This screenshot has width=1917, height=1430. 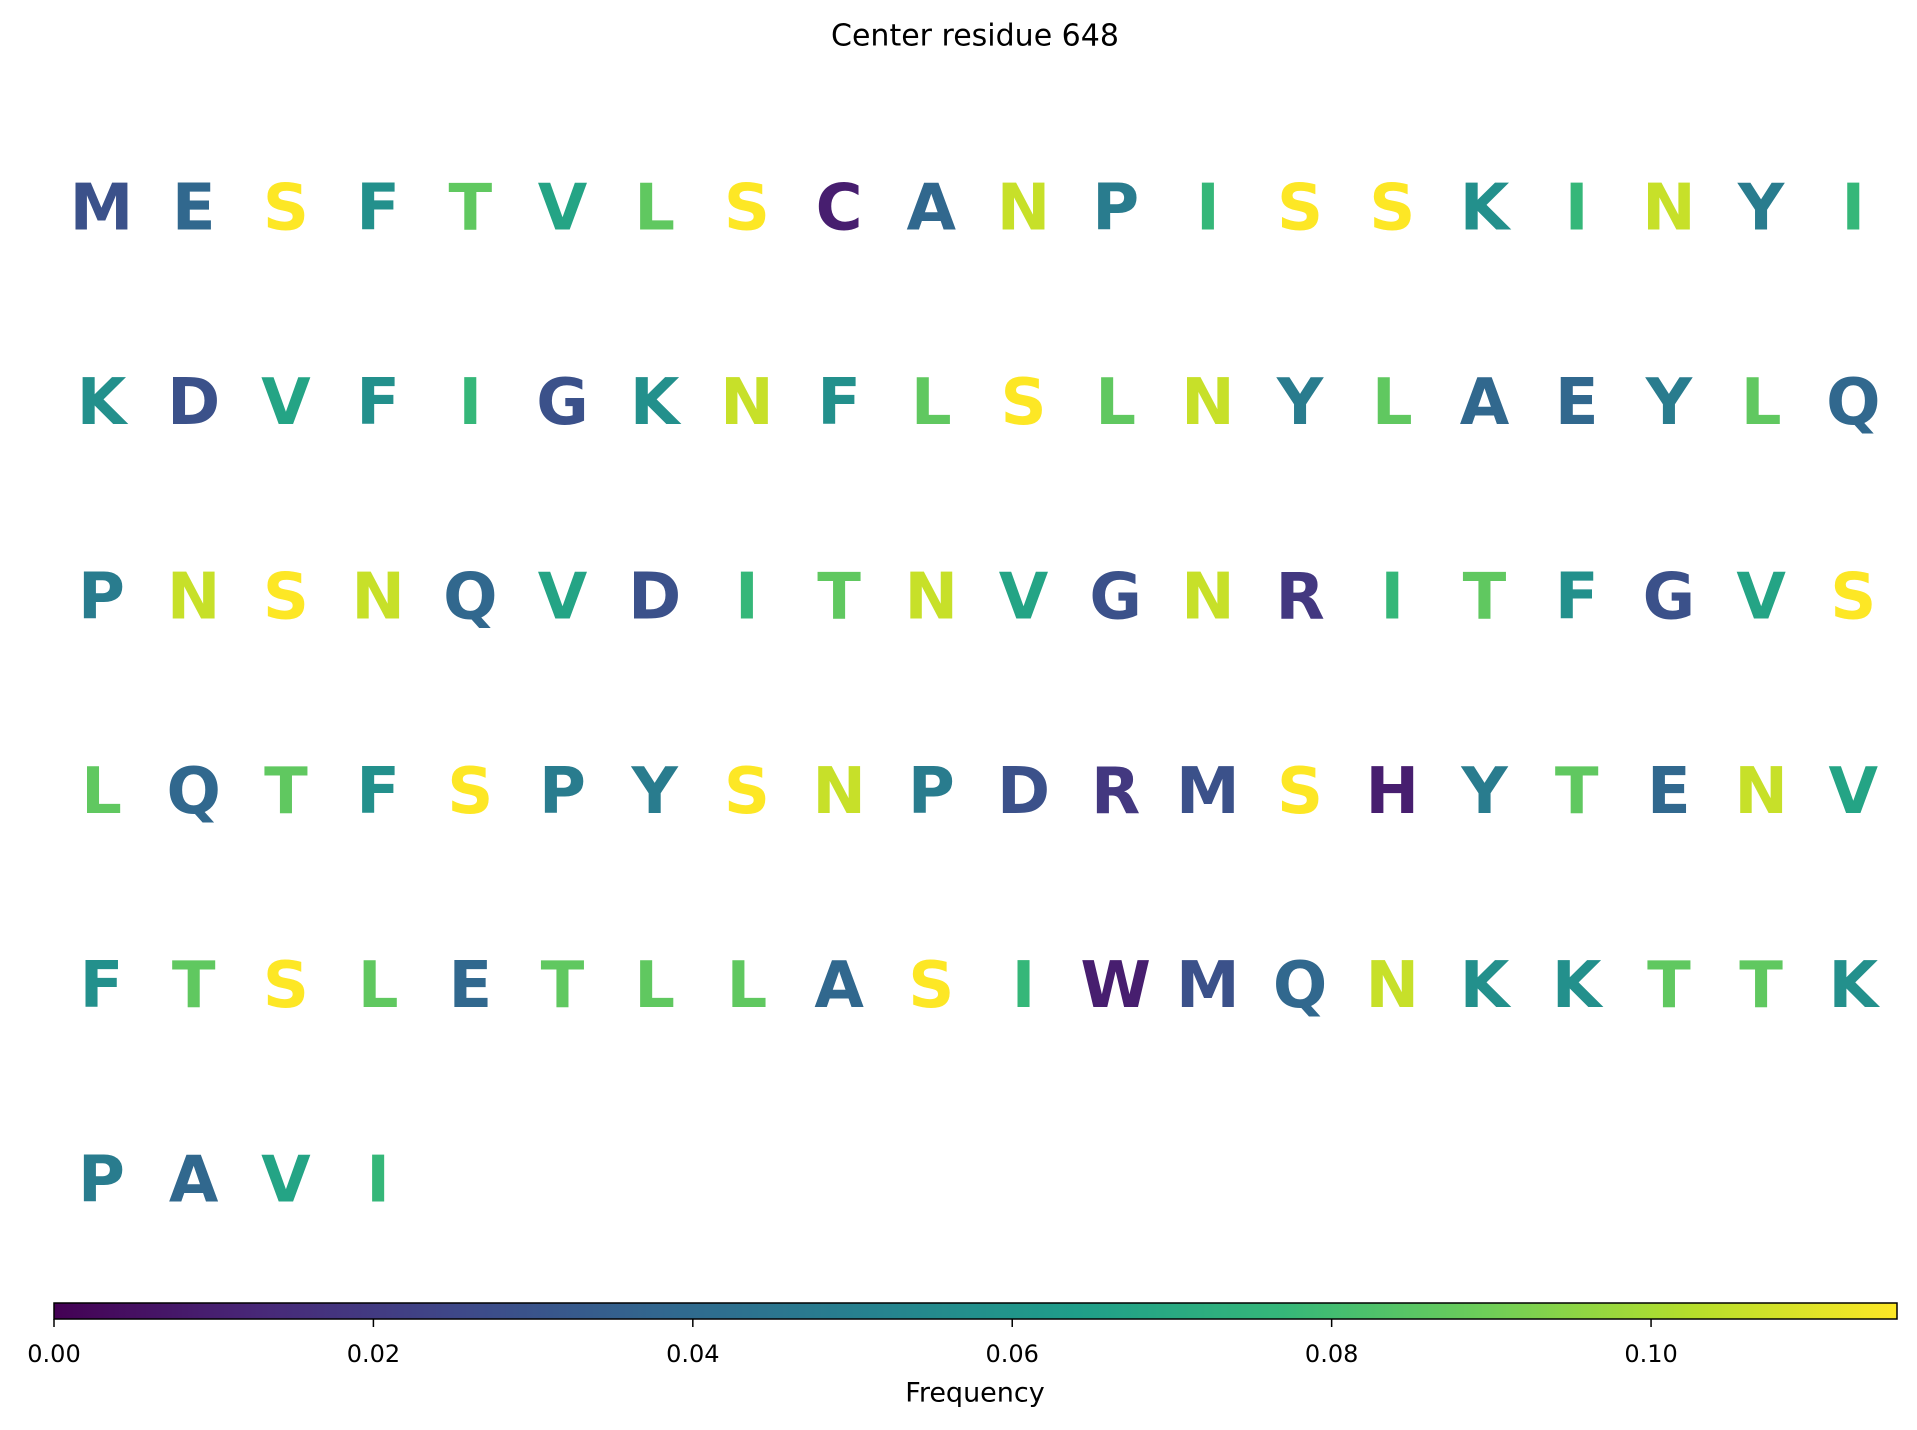 What do you see at coordinates (1012, 1354) in the screenshot?
I see `tick-label: 0.06` at bounding box center [1012, 1354].